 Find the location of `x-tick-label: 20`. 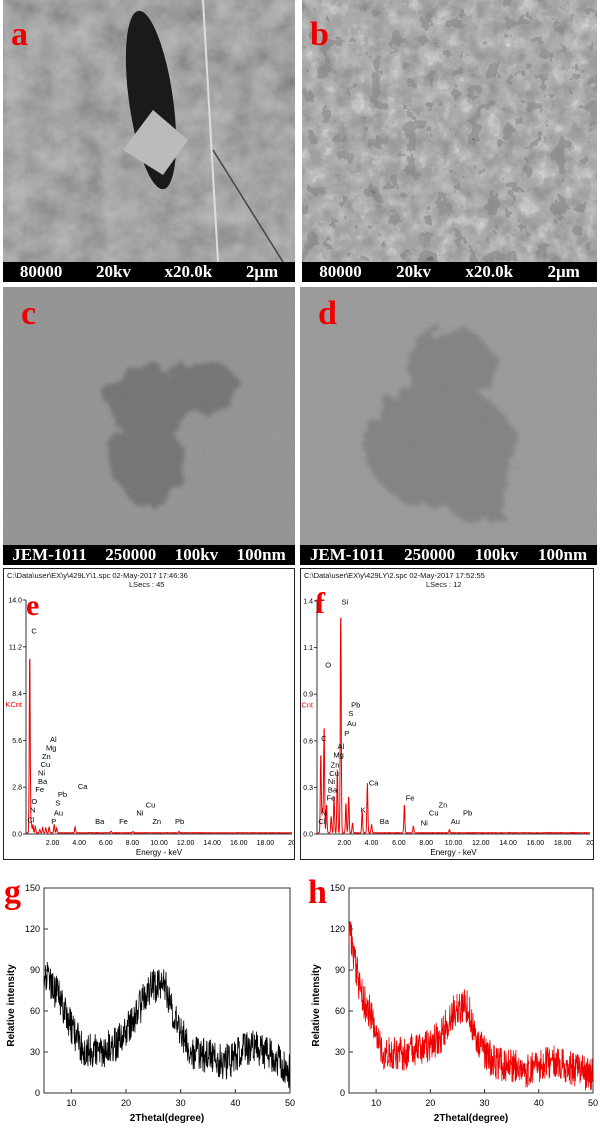

x-tick-label: 20 is located at coordinates (430, 1103).